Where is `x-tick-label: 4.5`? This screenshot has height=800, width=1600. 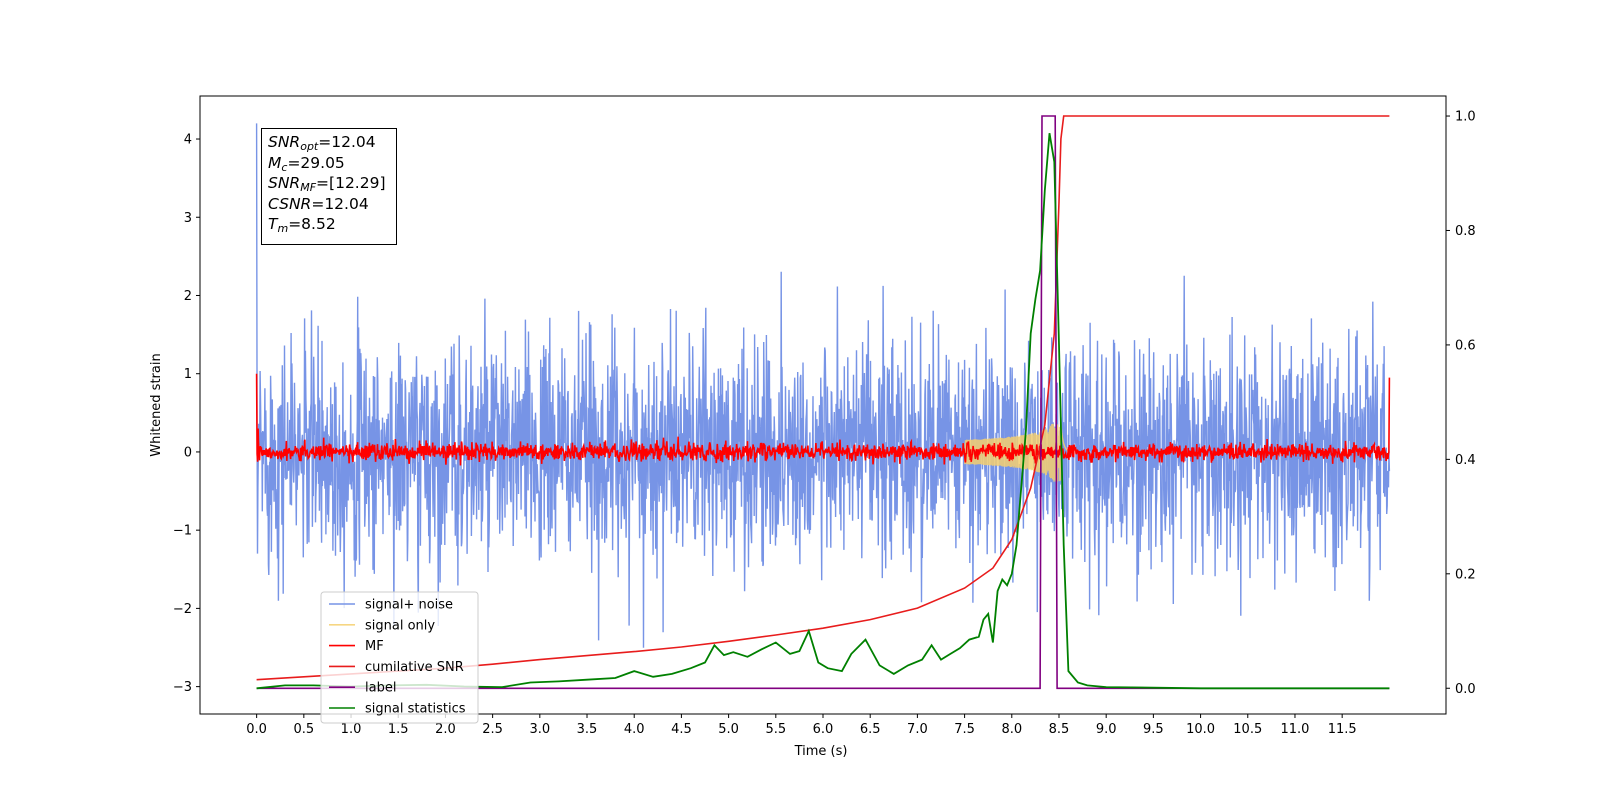 x-tick-label: 4.5 is located at coordinates (681, 729).